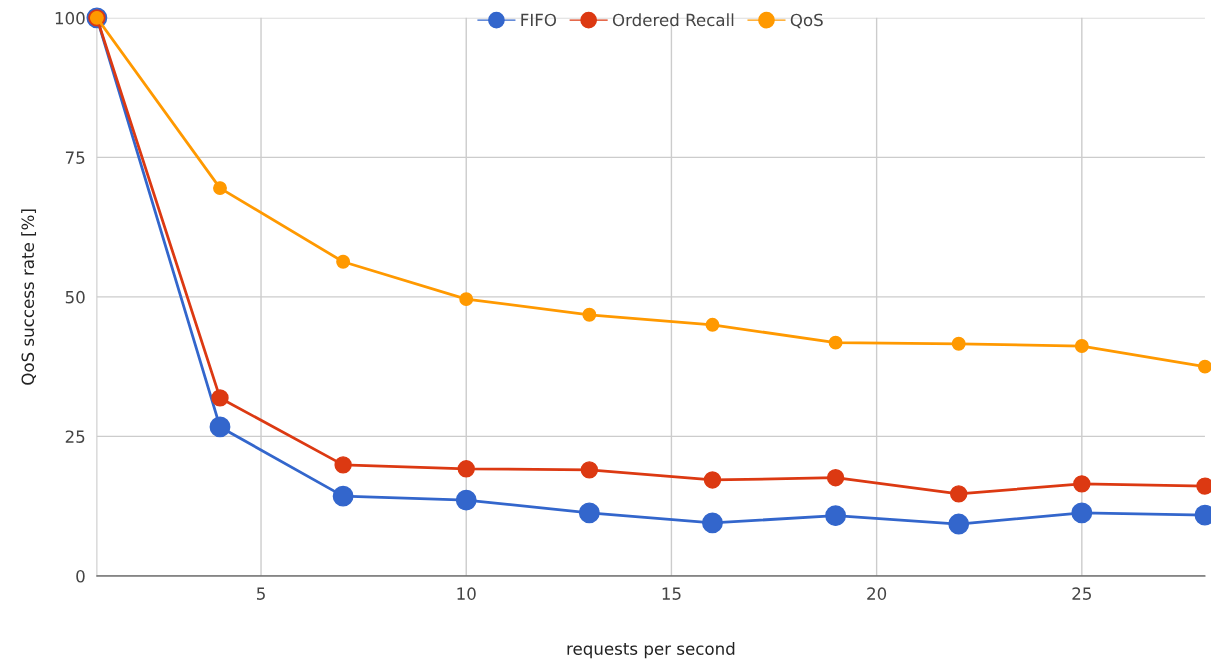 The width and height of the screenshot is (1211, 662). What do you see at coordinates (673, 20) in the screenshot?
I see `legend-label: Ordered Recall` at bounding box center [673, 20].